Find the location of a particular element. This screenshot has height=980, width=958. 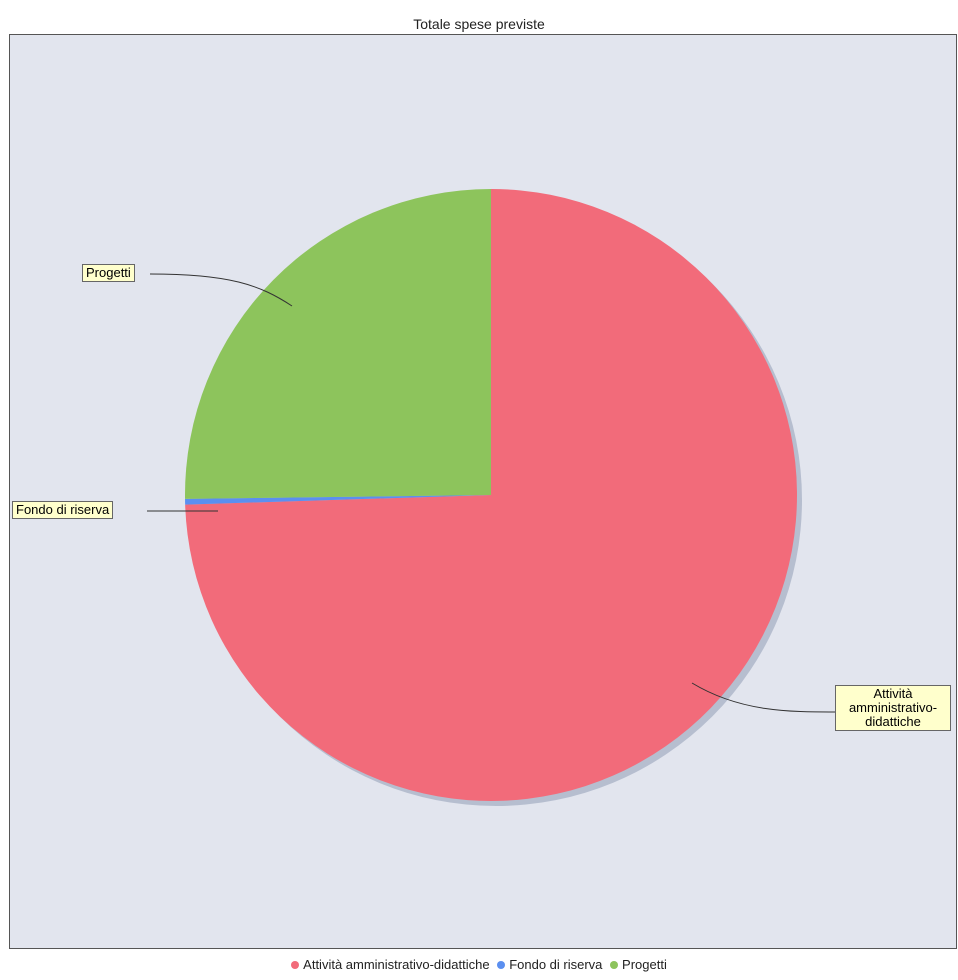

chart-title: Totale spese previste is located at coordinates (479, 24).